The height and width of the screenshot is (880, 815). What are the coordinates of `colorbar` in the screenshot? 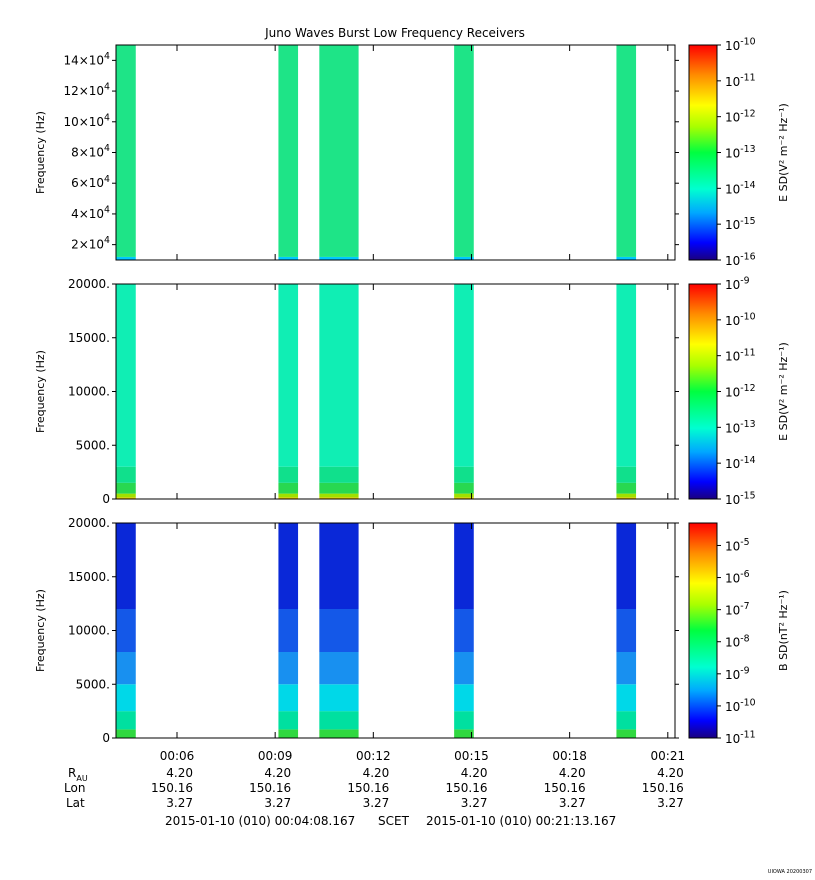 It's located at (703, 152).